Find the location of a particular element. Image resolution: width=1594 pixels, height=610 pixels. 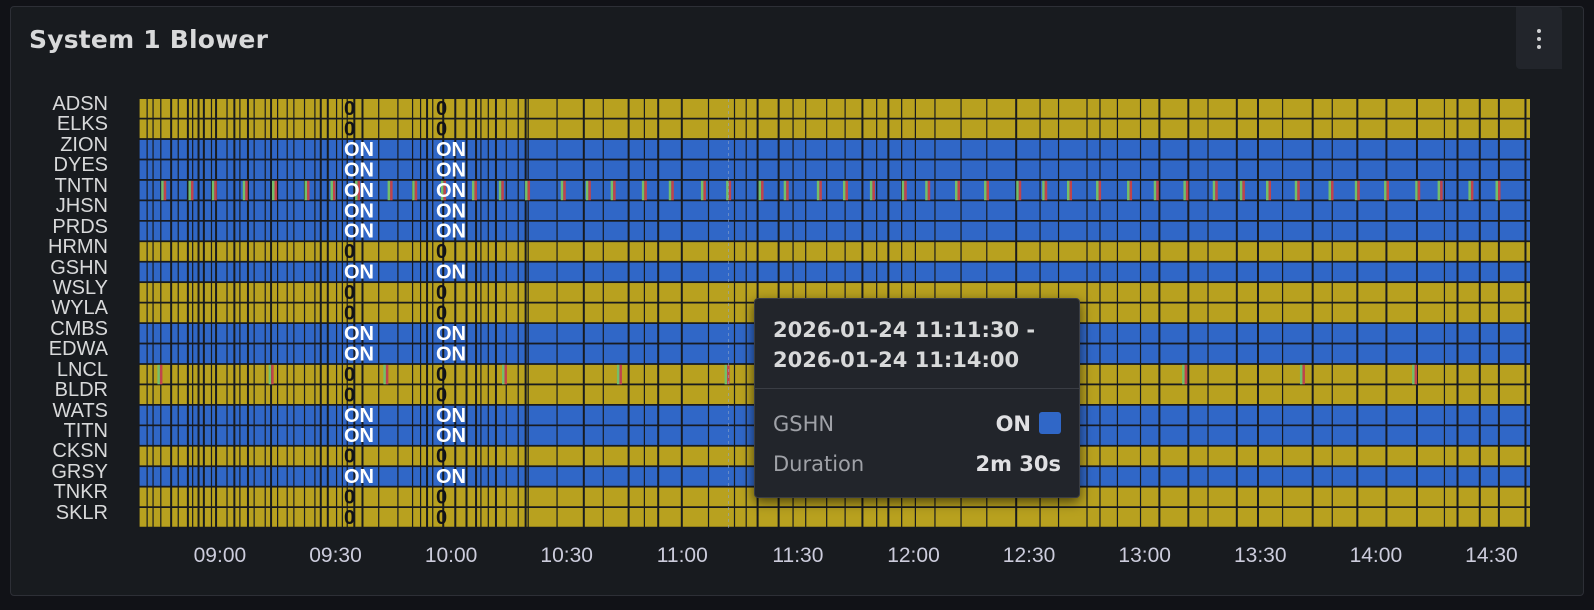

state-bar-elks is located at coordinates (834, 129).